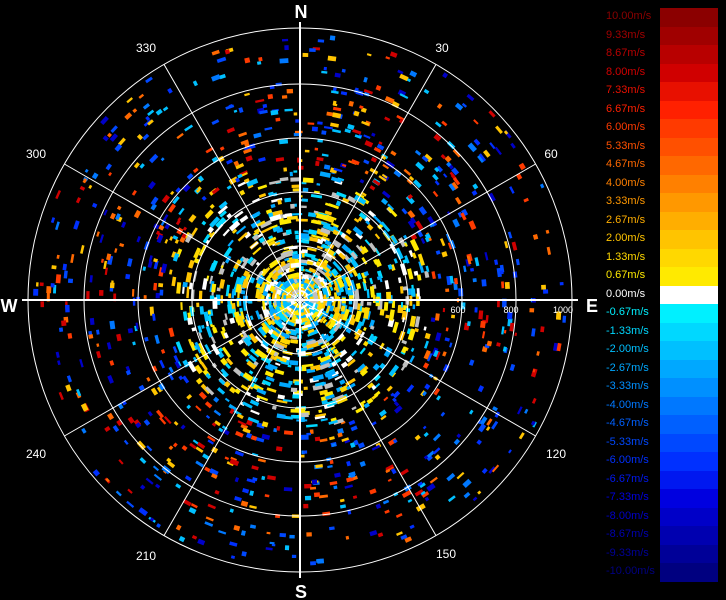 This screenshot has height=600, width=726. What do you see at coordinates (626, 293) in the screenshot?
I see `legend-label: 0.00m/s` at bounding box center [626, 293].